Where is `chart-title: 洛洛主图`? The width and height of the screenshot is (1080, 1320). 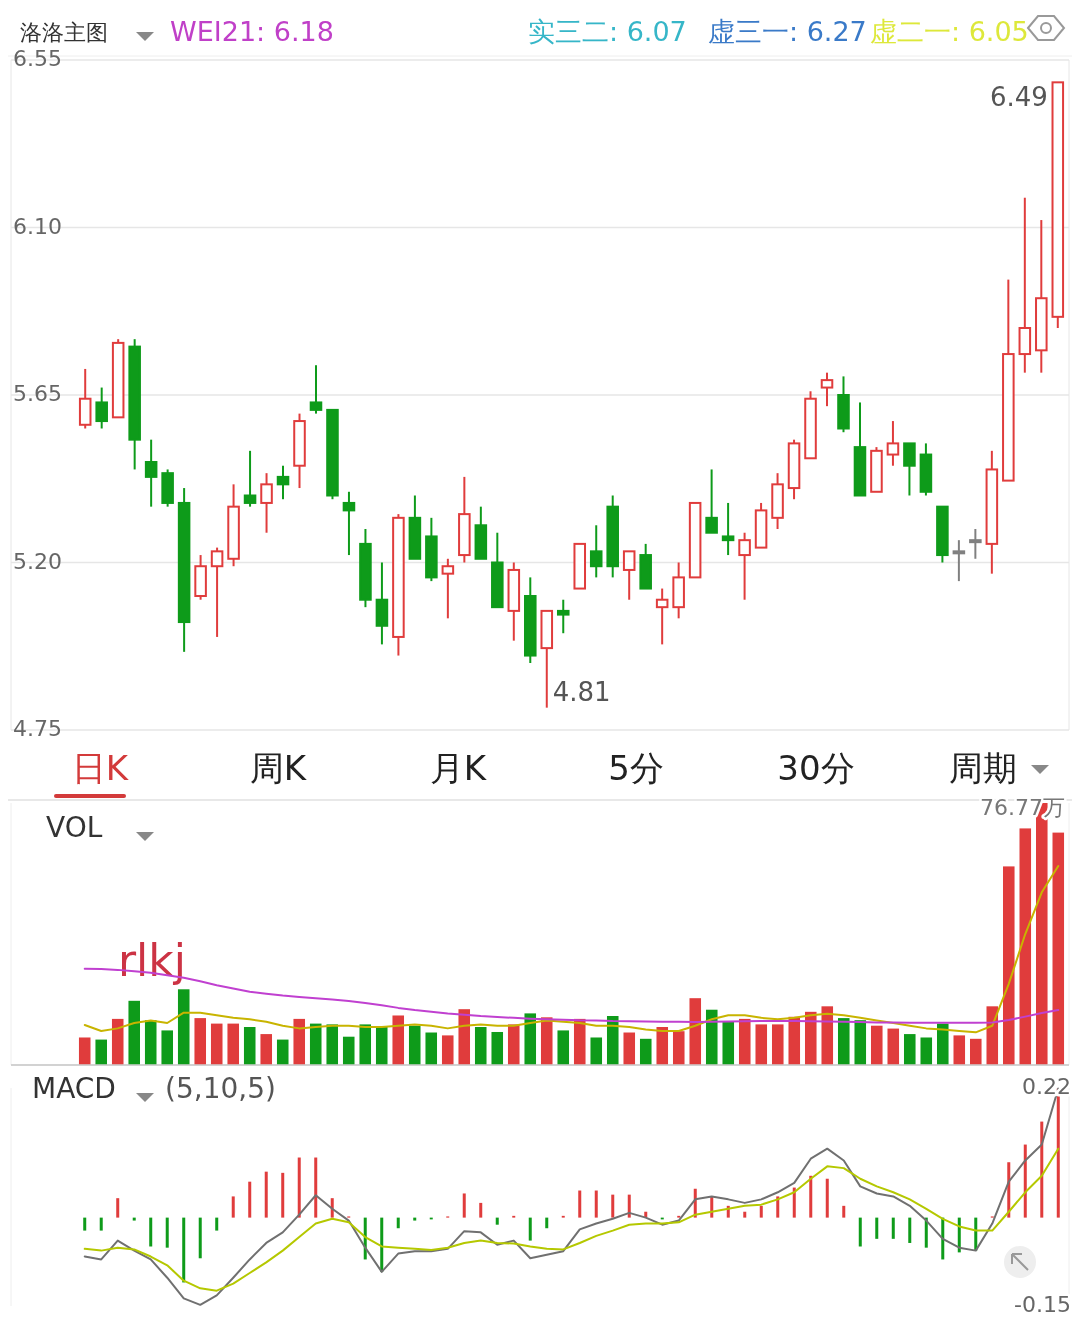
chart-title: 洛洛主图 is located at coordinates (64, 32).